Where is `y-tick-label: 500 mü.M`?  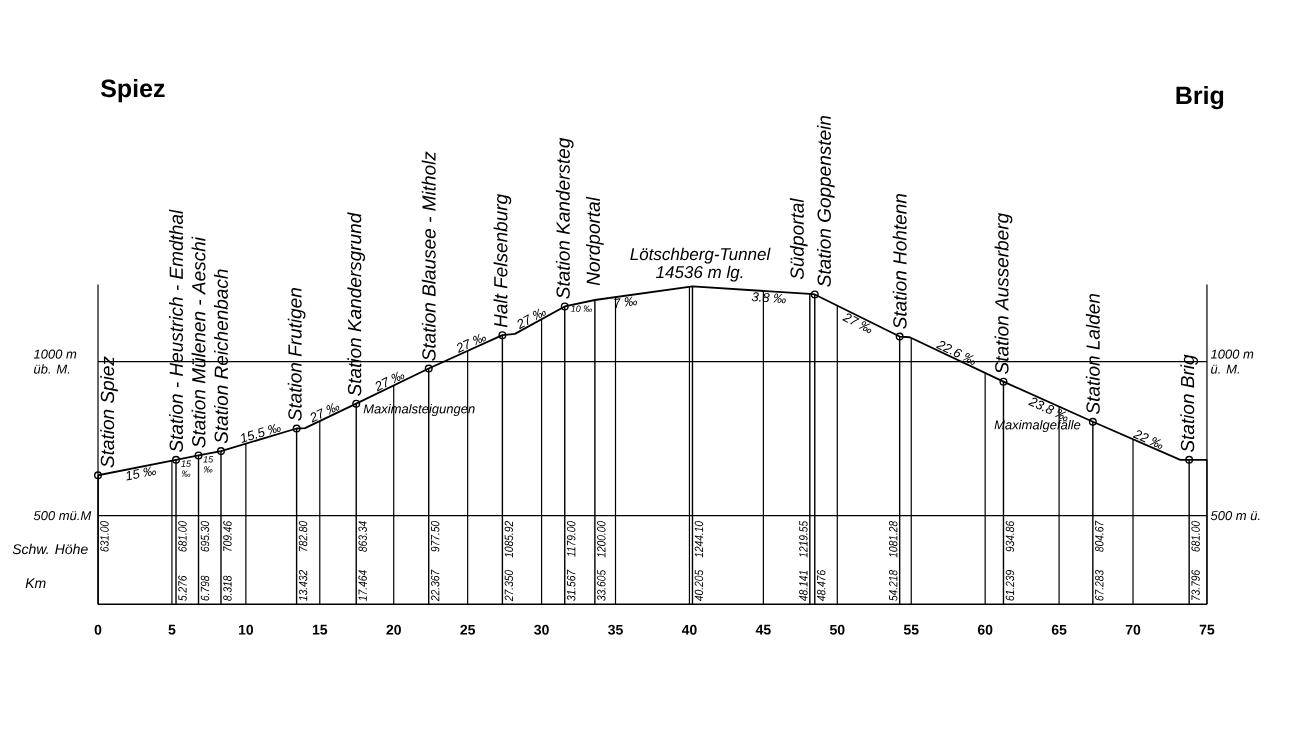 y-tick-label: 500 mü.M is located at coordinates (62, 515).